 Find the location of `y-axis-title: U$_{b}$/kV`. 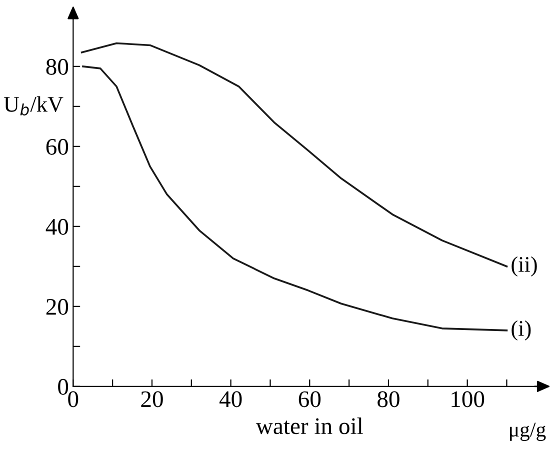

y-axis-title: U$_{b}$/kV is located at coordinates (34, 106).